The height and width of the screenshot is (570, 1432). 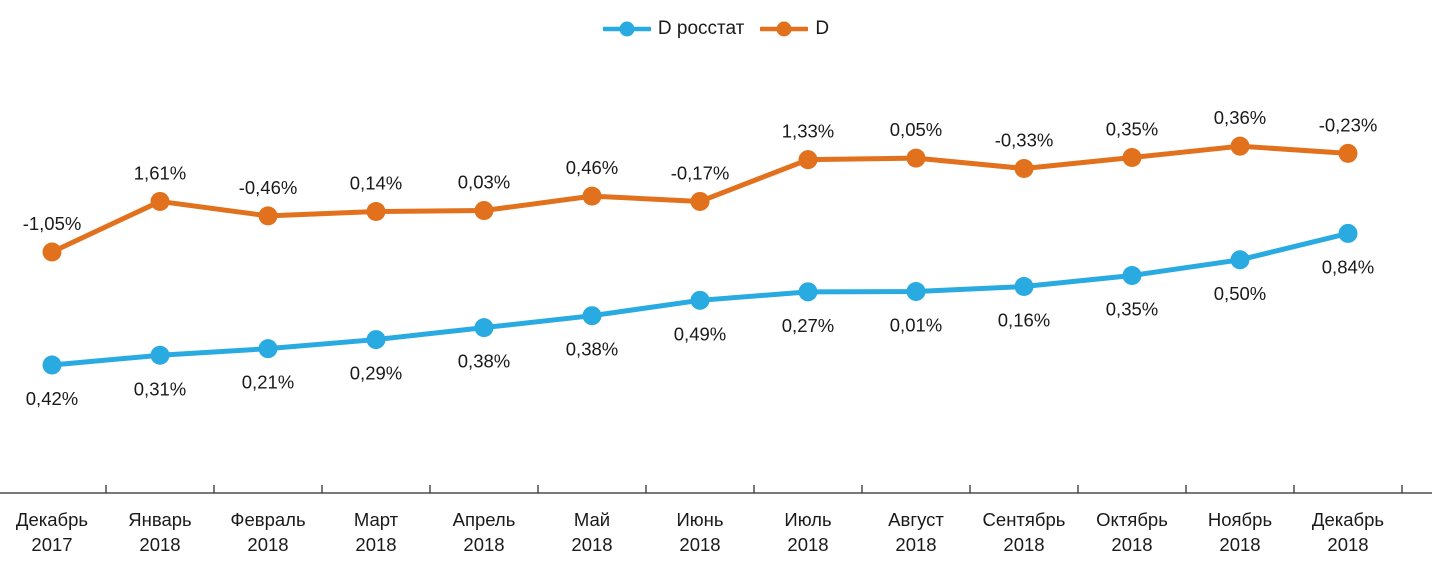 I want to click on data-label: 0,27%, so click(x=808, y=325).